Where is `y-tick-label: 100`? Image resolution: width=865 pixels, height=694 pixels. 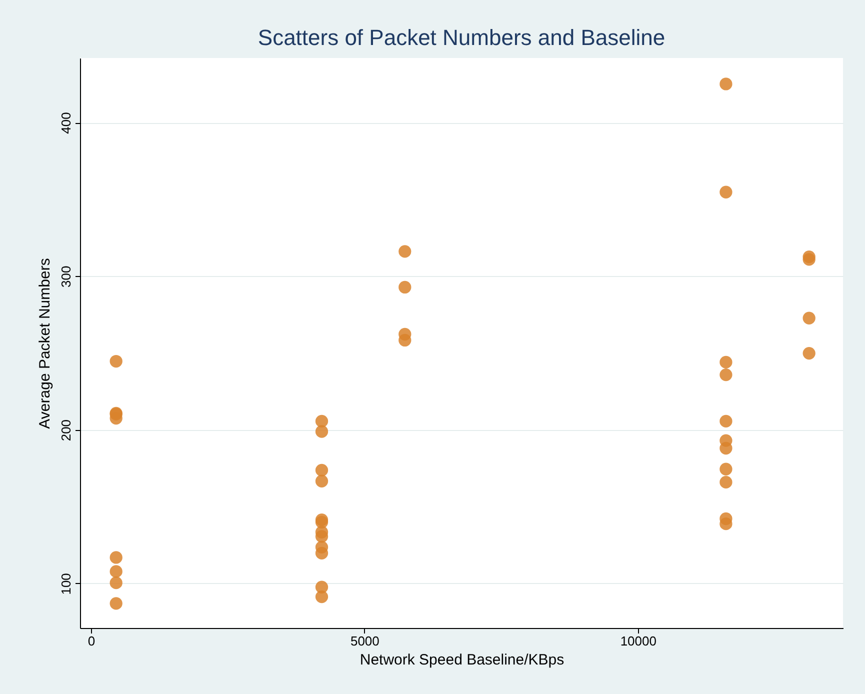 y-tick-label: 100 is located at coordinates (66, 584).